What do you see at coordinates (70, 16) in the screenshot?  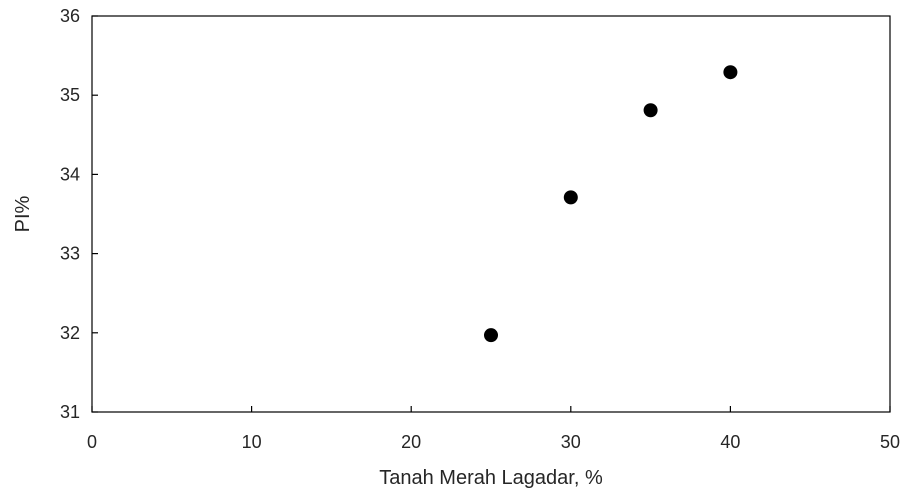 I see `y-tick-label: 36` at bounding box center [70, 16].